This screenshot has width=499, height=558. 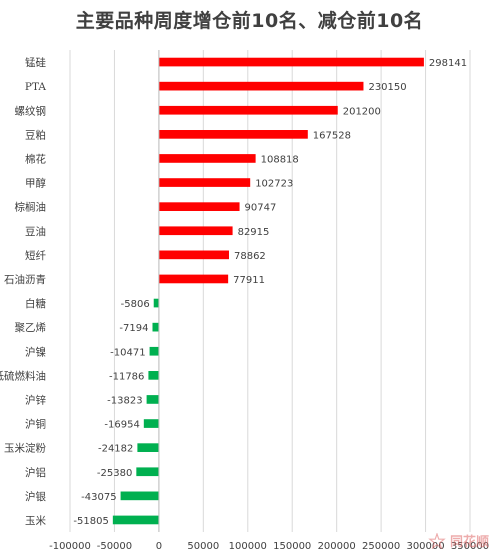 What do you see at coordinates (362, 111) in the screenshot?
I see `data-label: 201200` at bounding box center [362, 111].